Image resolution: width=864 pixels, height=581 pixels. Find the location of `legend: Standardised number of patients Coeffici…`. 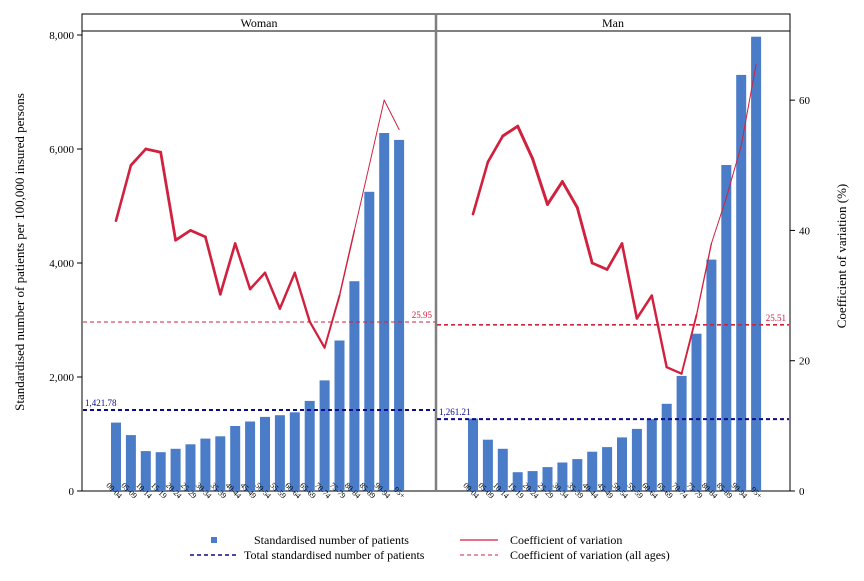

legend: Standardised number of patients Coeffici… is located at coordinates (430, 547).